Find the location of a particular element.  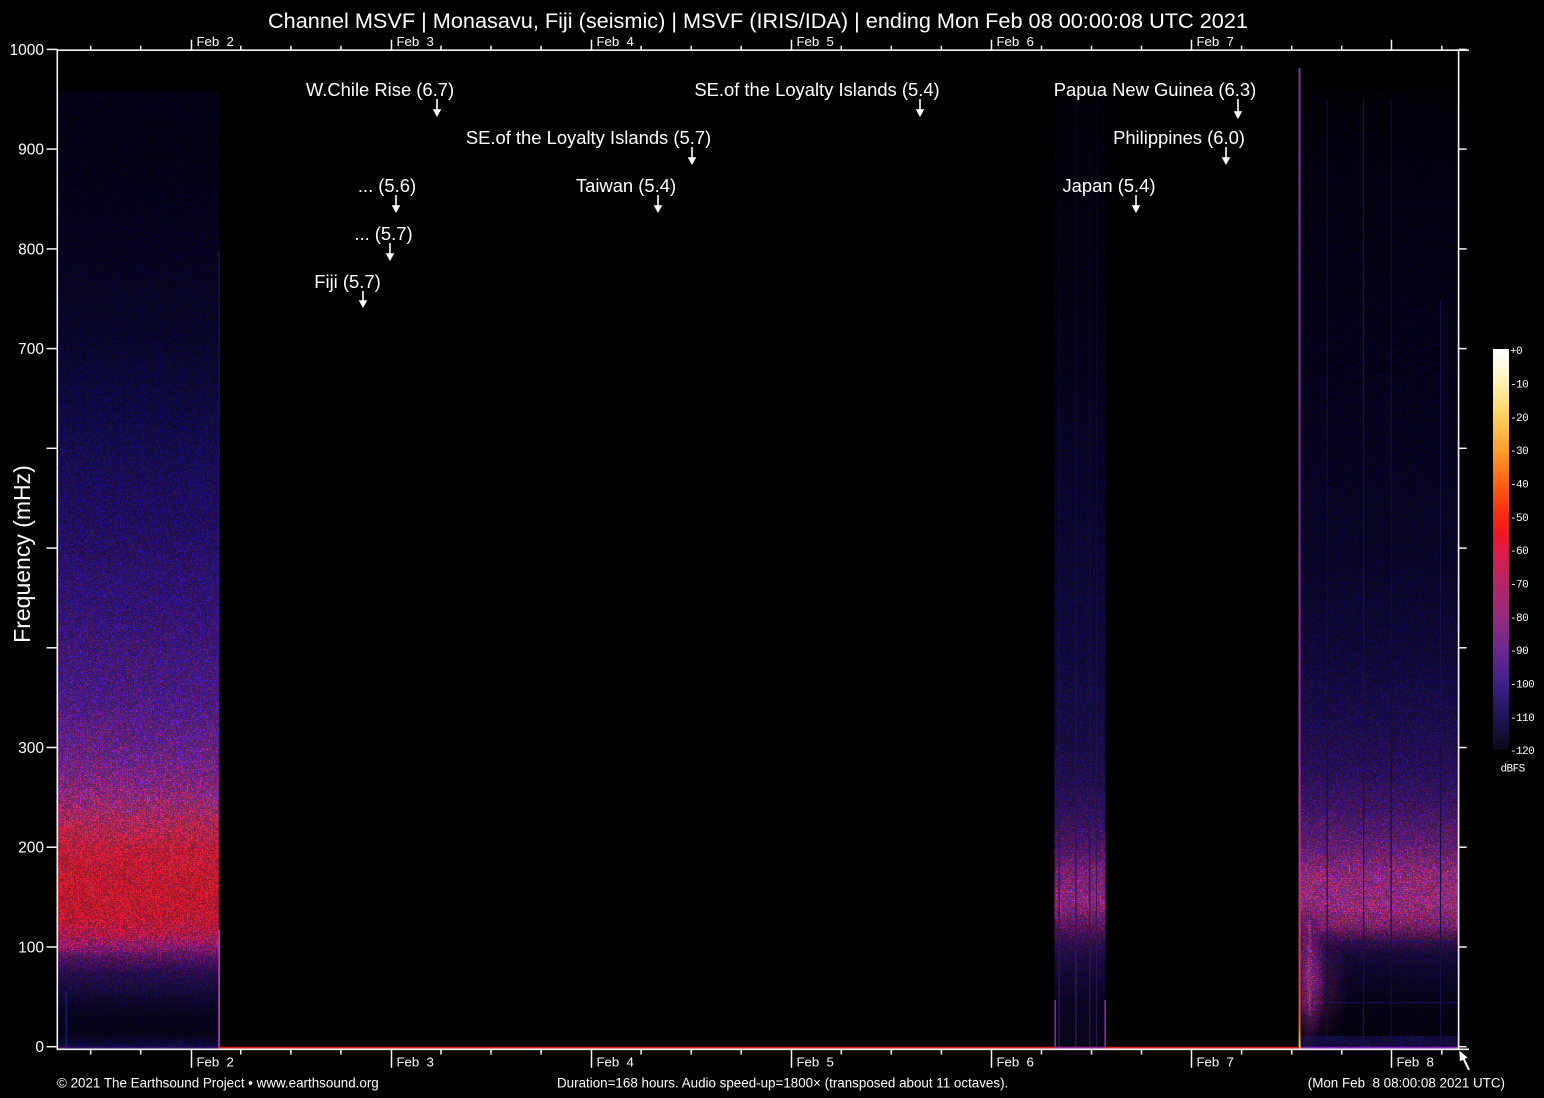

svg-text: -10 is located at coordinates (1519, 386).